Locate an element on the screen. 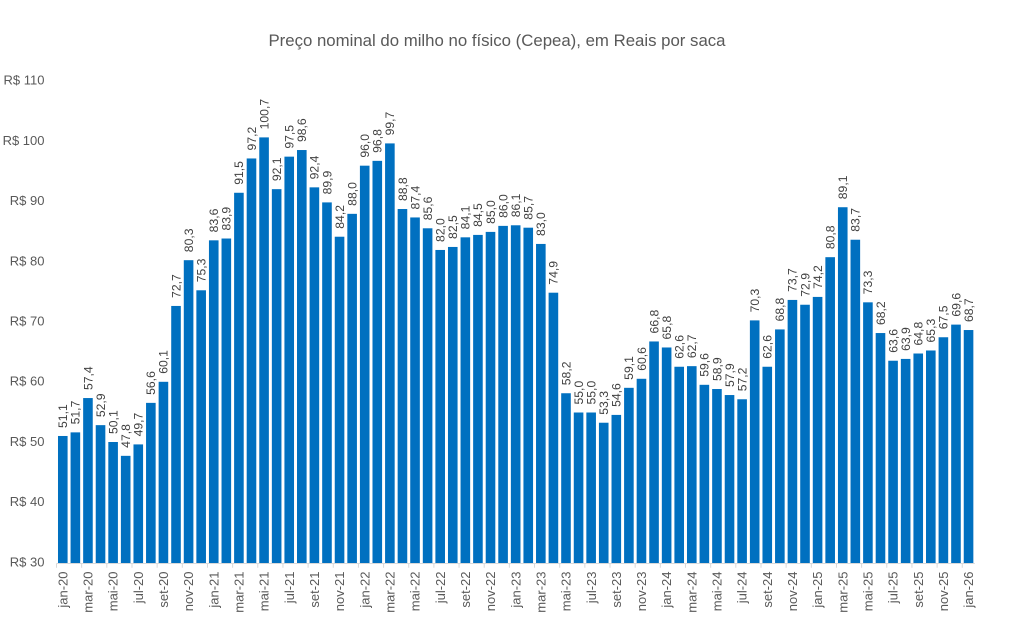 The image size is (1011, 634). svg-text: nov-21 is located at coordinates (339, 592).